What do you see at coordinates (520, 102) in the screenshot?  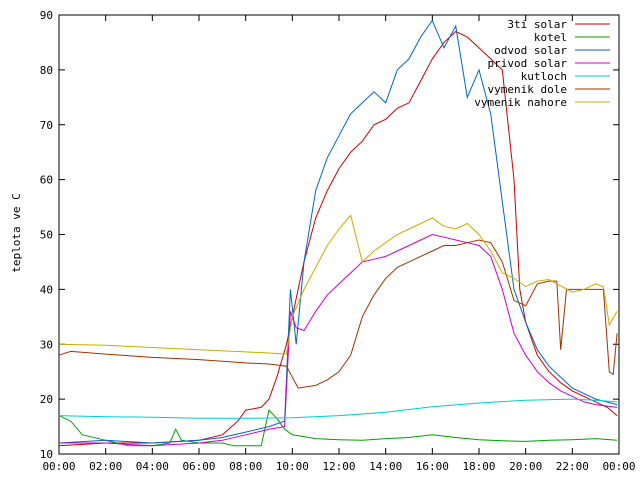 I see `legend-label: vymenik nahore` at bounding box center [520, 102].